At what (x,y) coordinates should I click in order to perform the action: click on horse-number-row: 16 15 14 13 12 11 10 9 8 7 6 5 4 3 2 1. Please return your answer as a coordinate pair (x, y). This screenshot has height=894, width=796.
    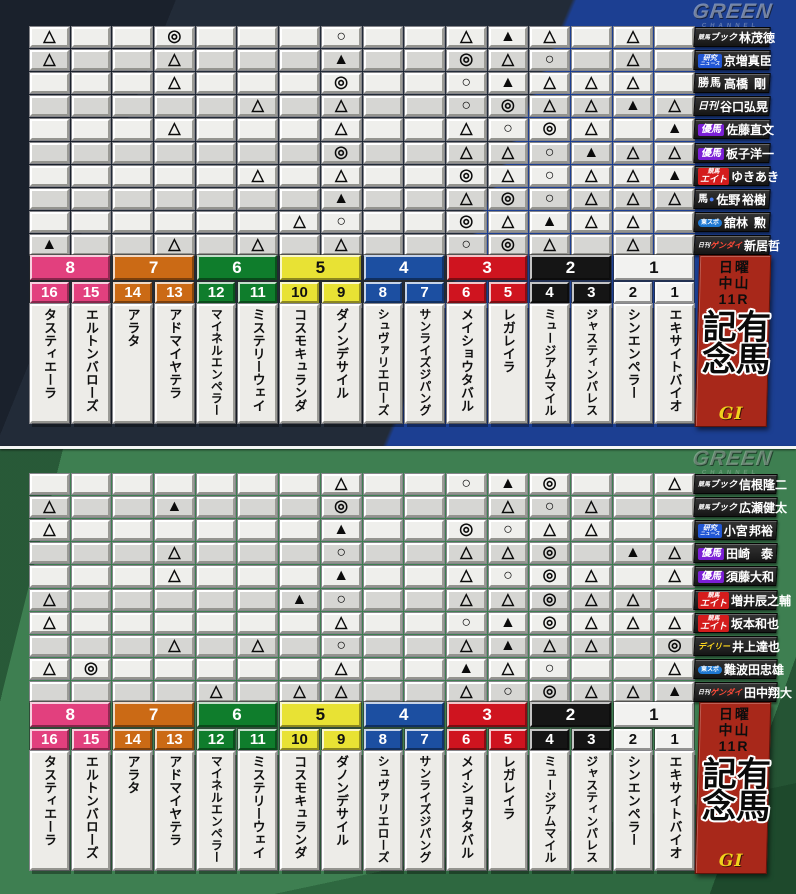
    Looking at the image, I should click on (362, 292).